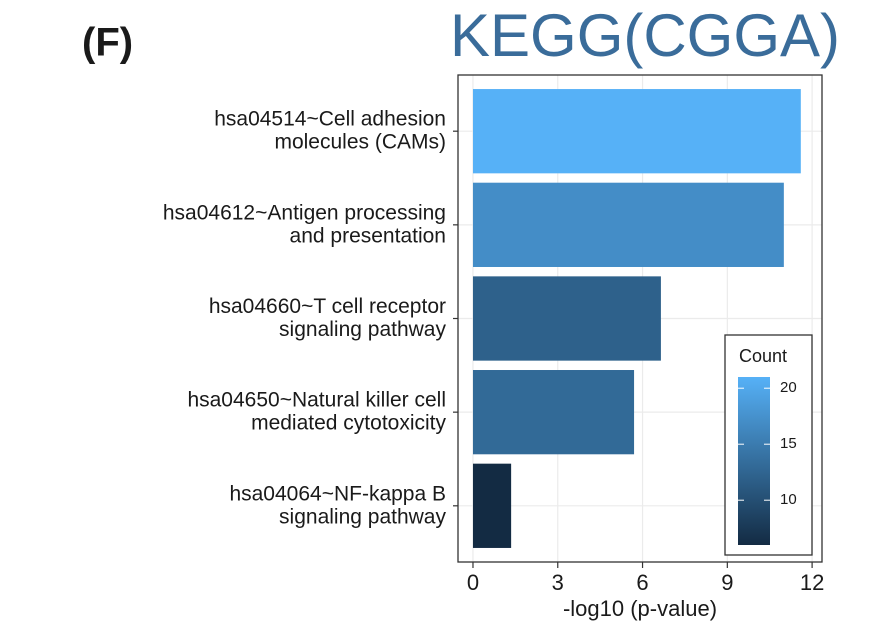 The width and height of the screenshot is (871, 640). Describe the element at coordinates (368, 235) in the screenshot. I see `y-tick-label: and presentation` at that location.